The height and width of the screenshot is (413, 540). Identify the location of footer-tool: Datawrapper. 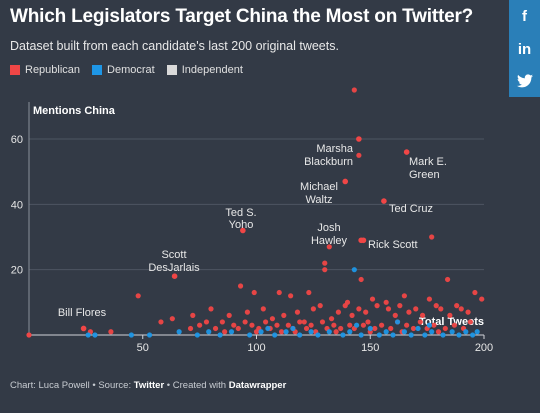
(257, 385).